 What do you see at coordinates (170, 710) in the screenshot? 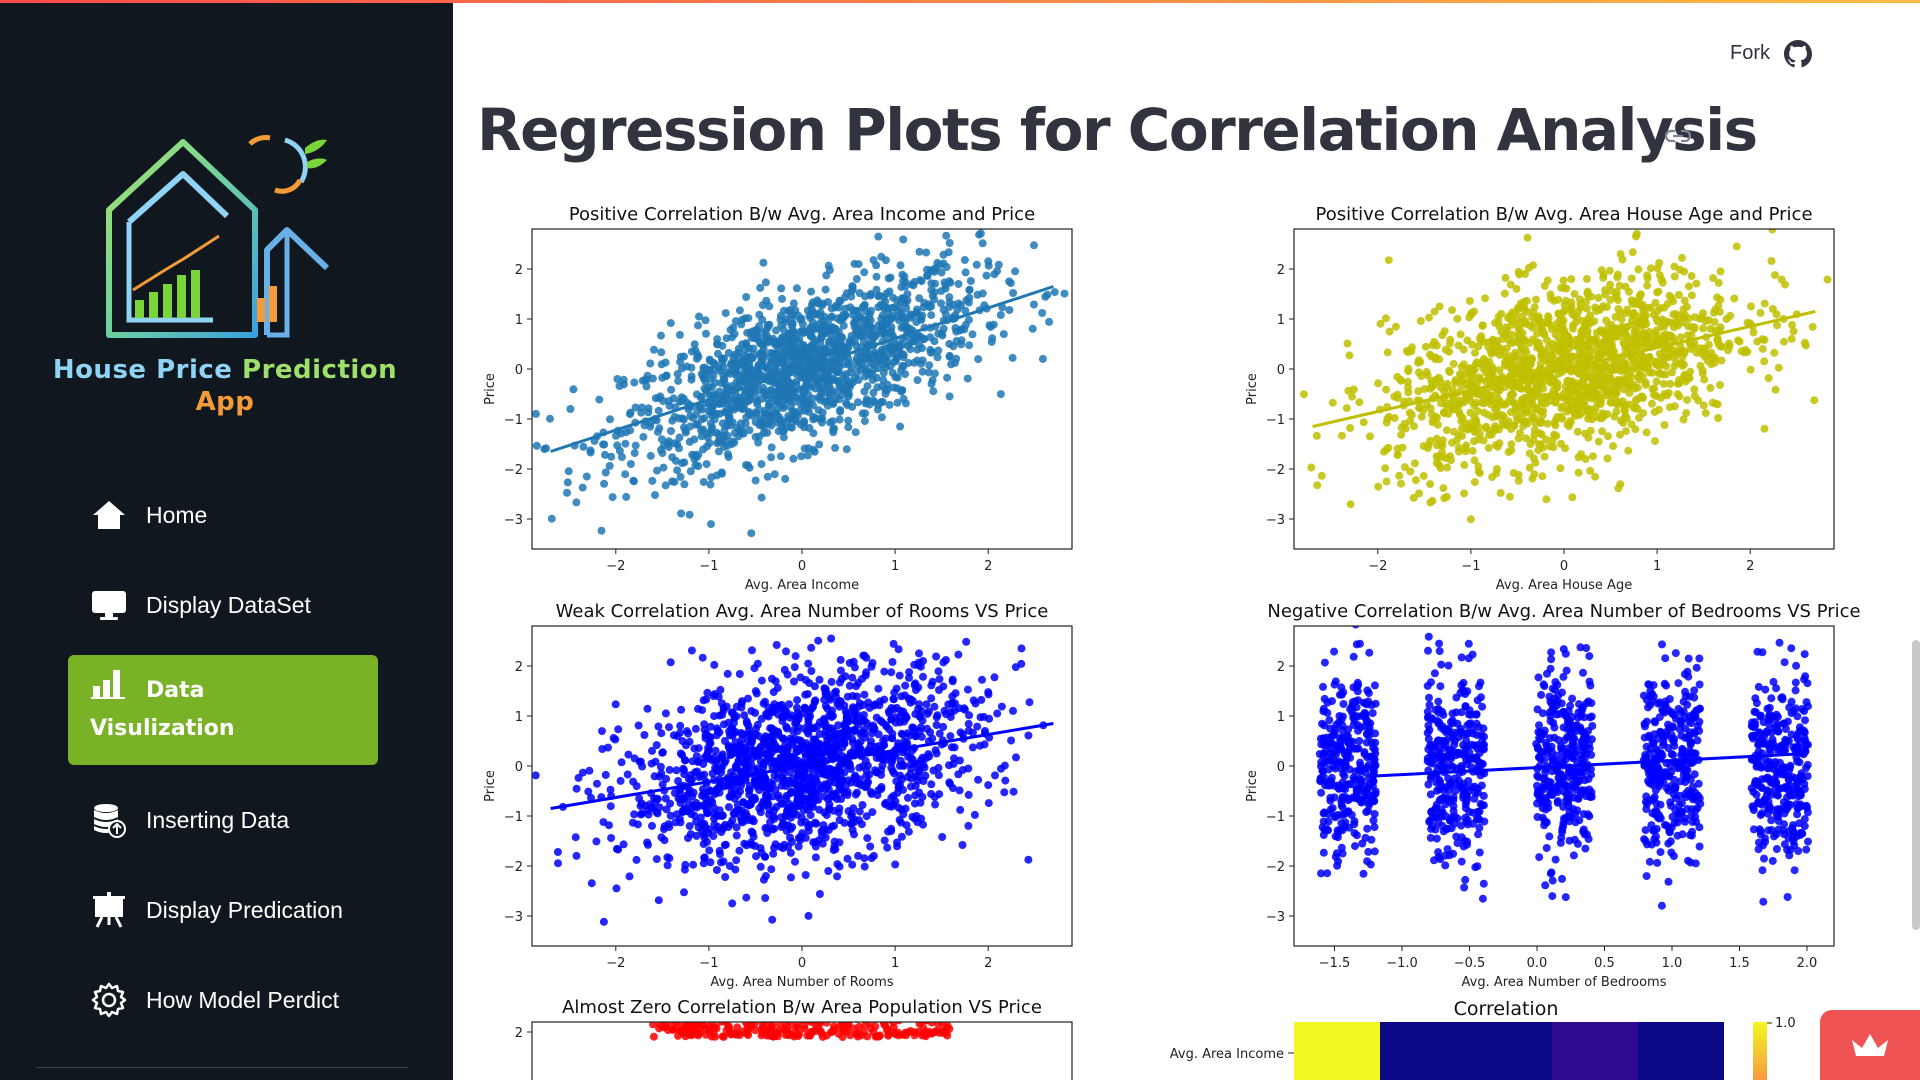
I see `sidebar-item-label: Data Visulization` at bounding box center [170, 710].